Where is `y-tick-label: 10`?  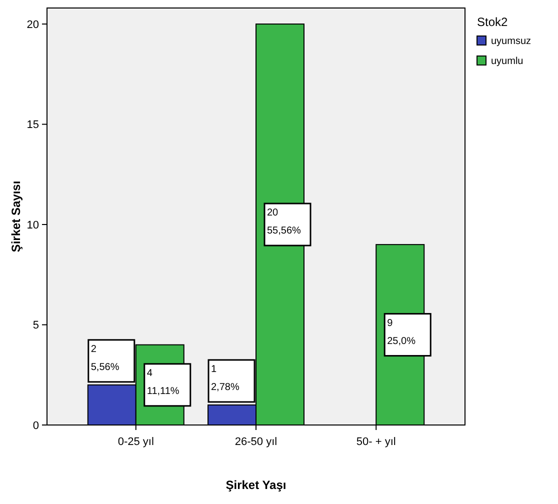 y-tick-label: 10 is located at coordinates (32, 225).